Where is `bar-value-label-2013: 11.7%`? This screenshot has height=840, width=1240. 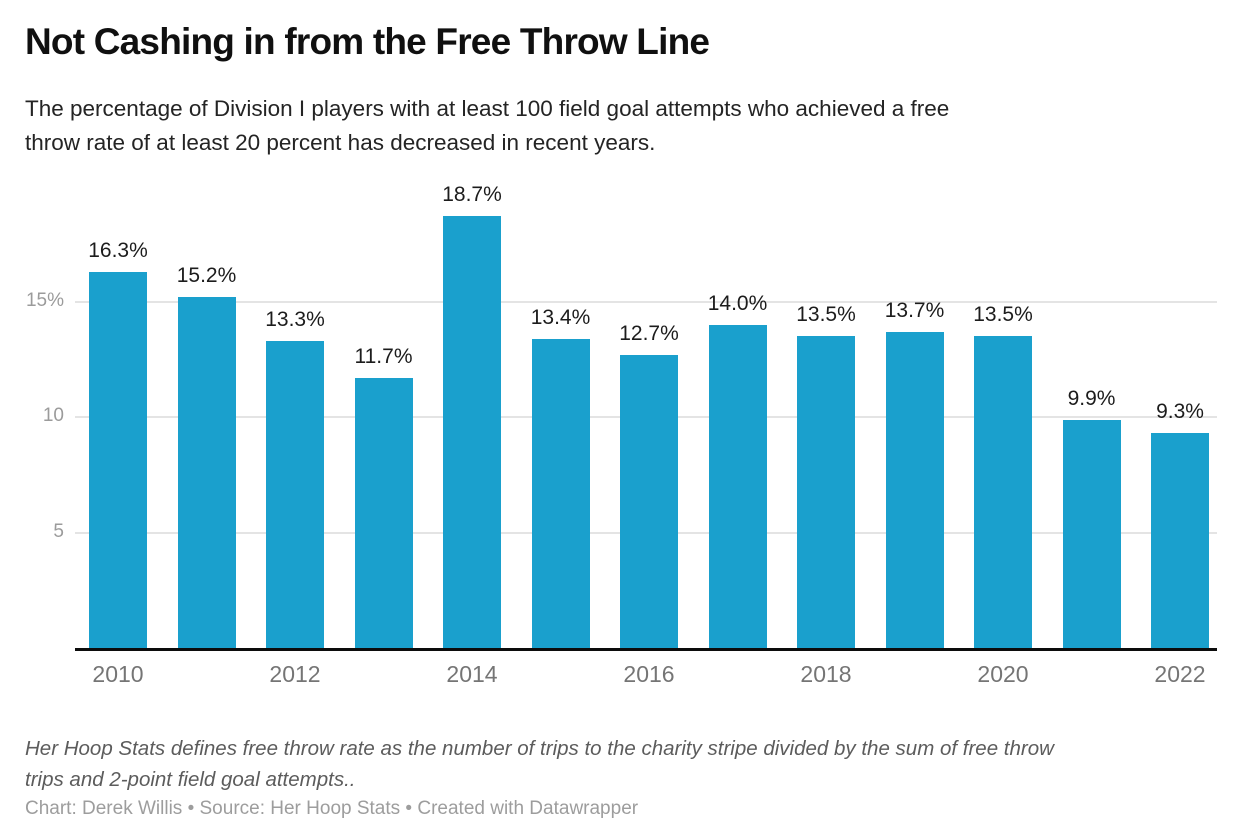
bar-value-label-2013: 11.7% is located at coordinates (383, 356).